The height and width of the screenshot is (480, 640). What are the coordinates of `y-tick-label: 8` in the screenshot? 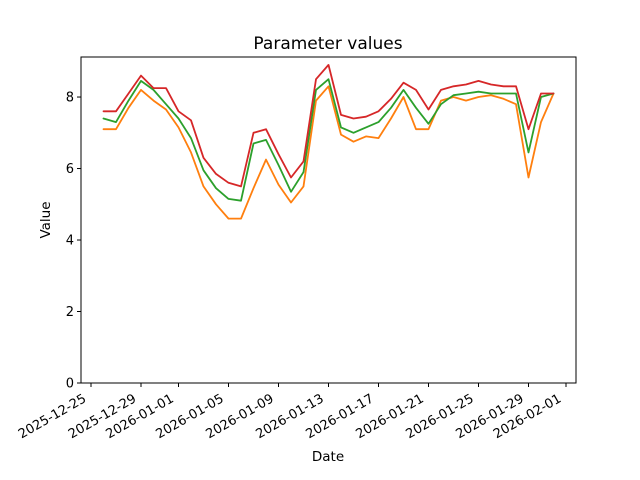 It's located at (70, 98).